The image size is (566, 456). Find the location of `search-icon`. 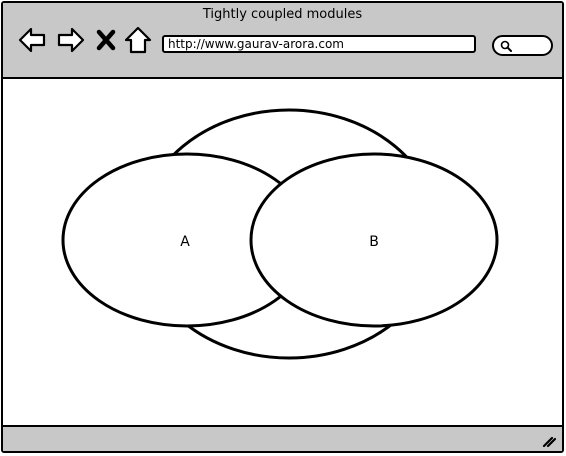

search-icon is located at coordinates (506, 46).